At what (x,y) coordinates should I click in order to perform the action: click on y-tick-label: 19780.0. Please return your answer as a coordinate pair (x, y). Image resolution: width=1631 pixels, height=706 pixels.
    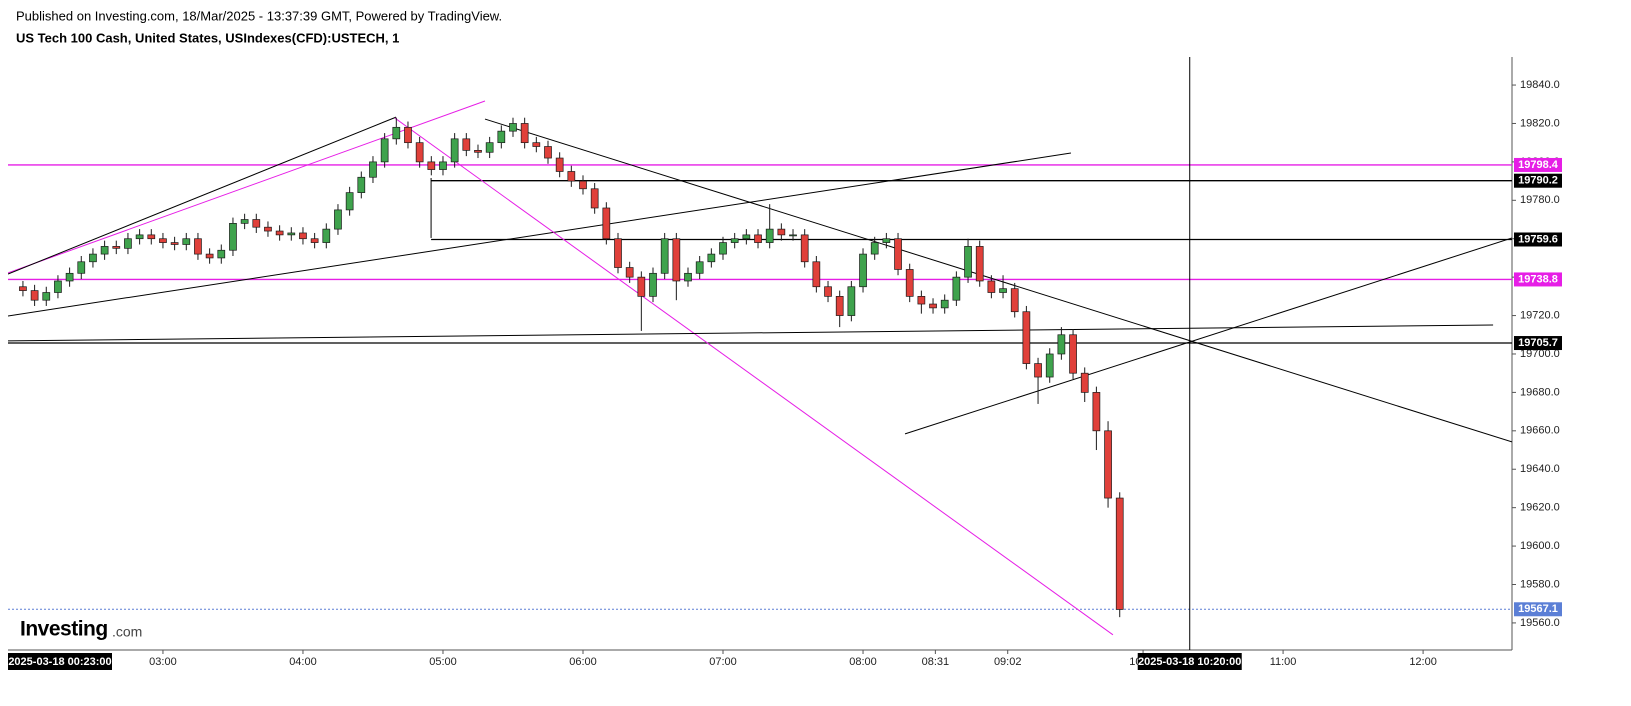
    Looking at the image, I should click on (1540, 200).